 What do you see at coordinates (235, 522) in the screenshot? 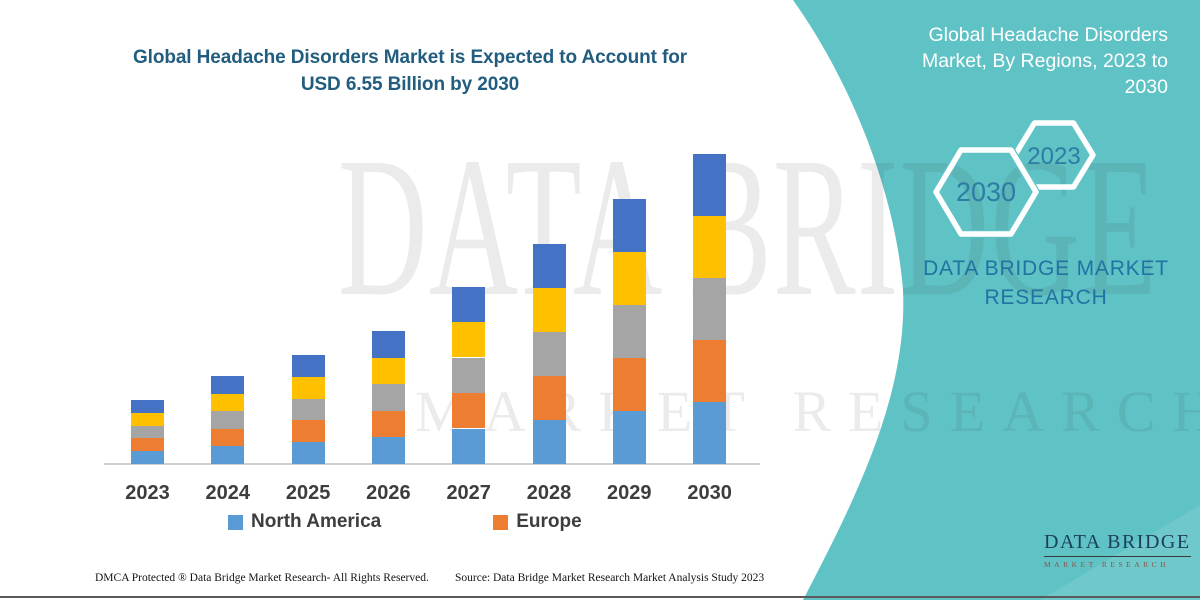
I see `legend-swatch-north-america` at bounding box center [235, 522].